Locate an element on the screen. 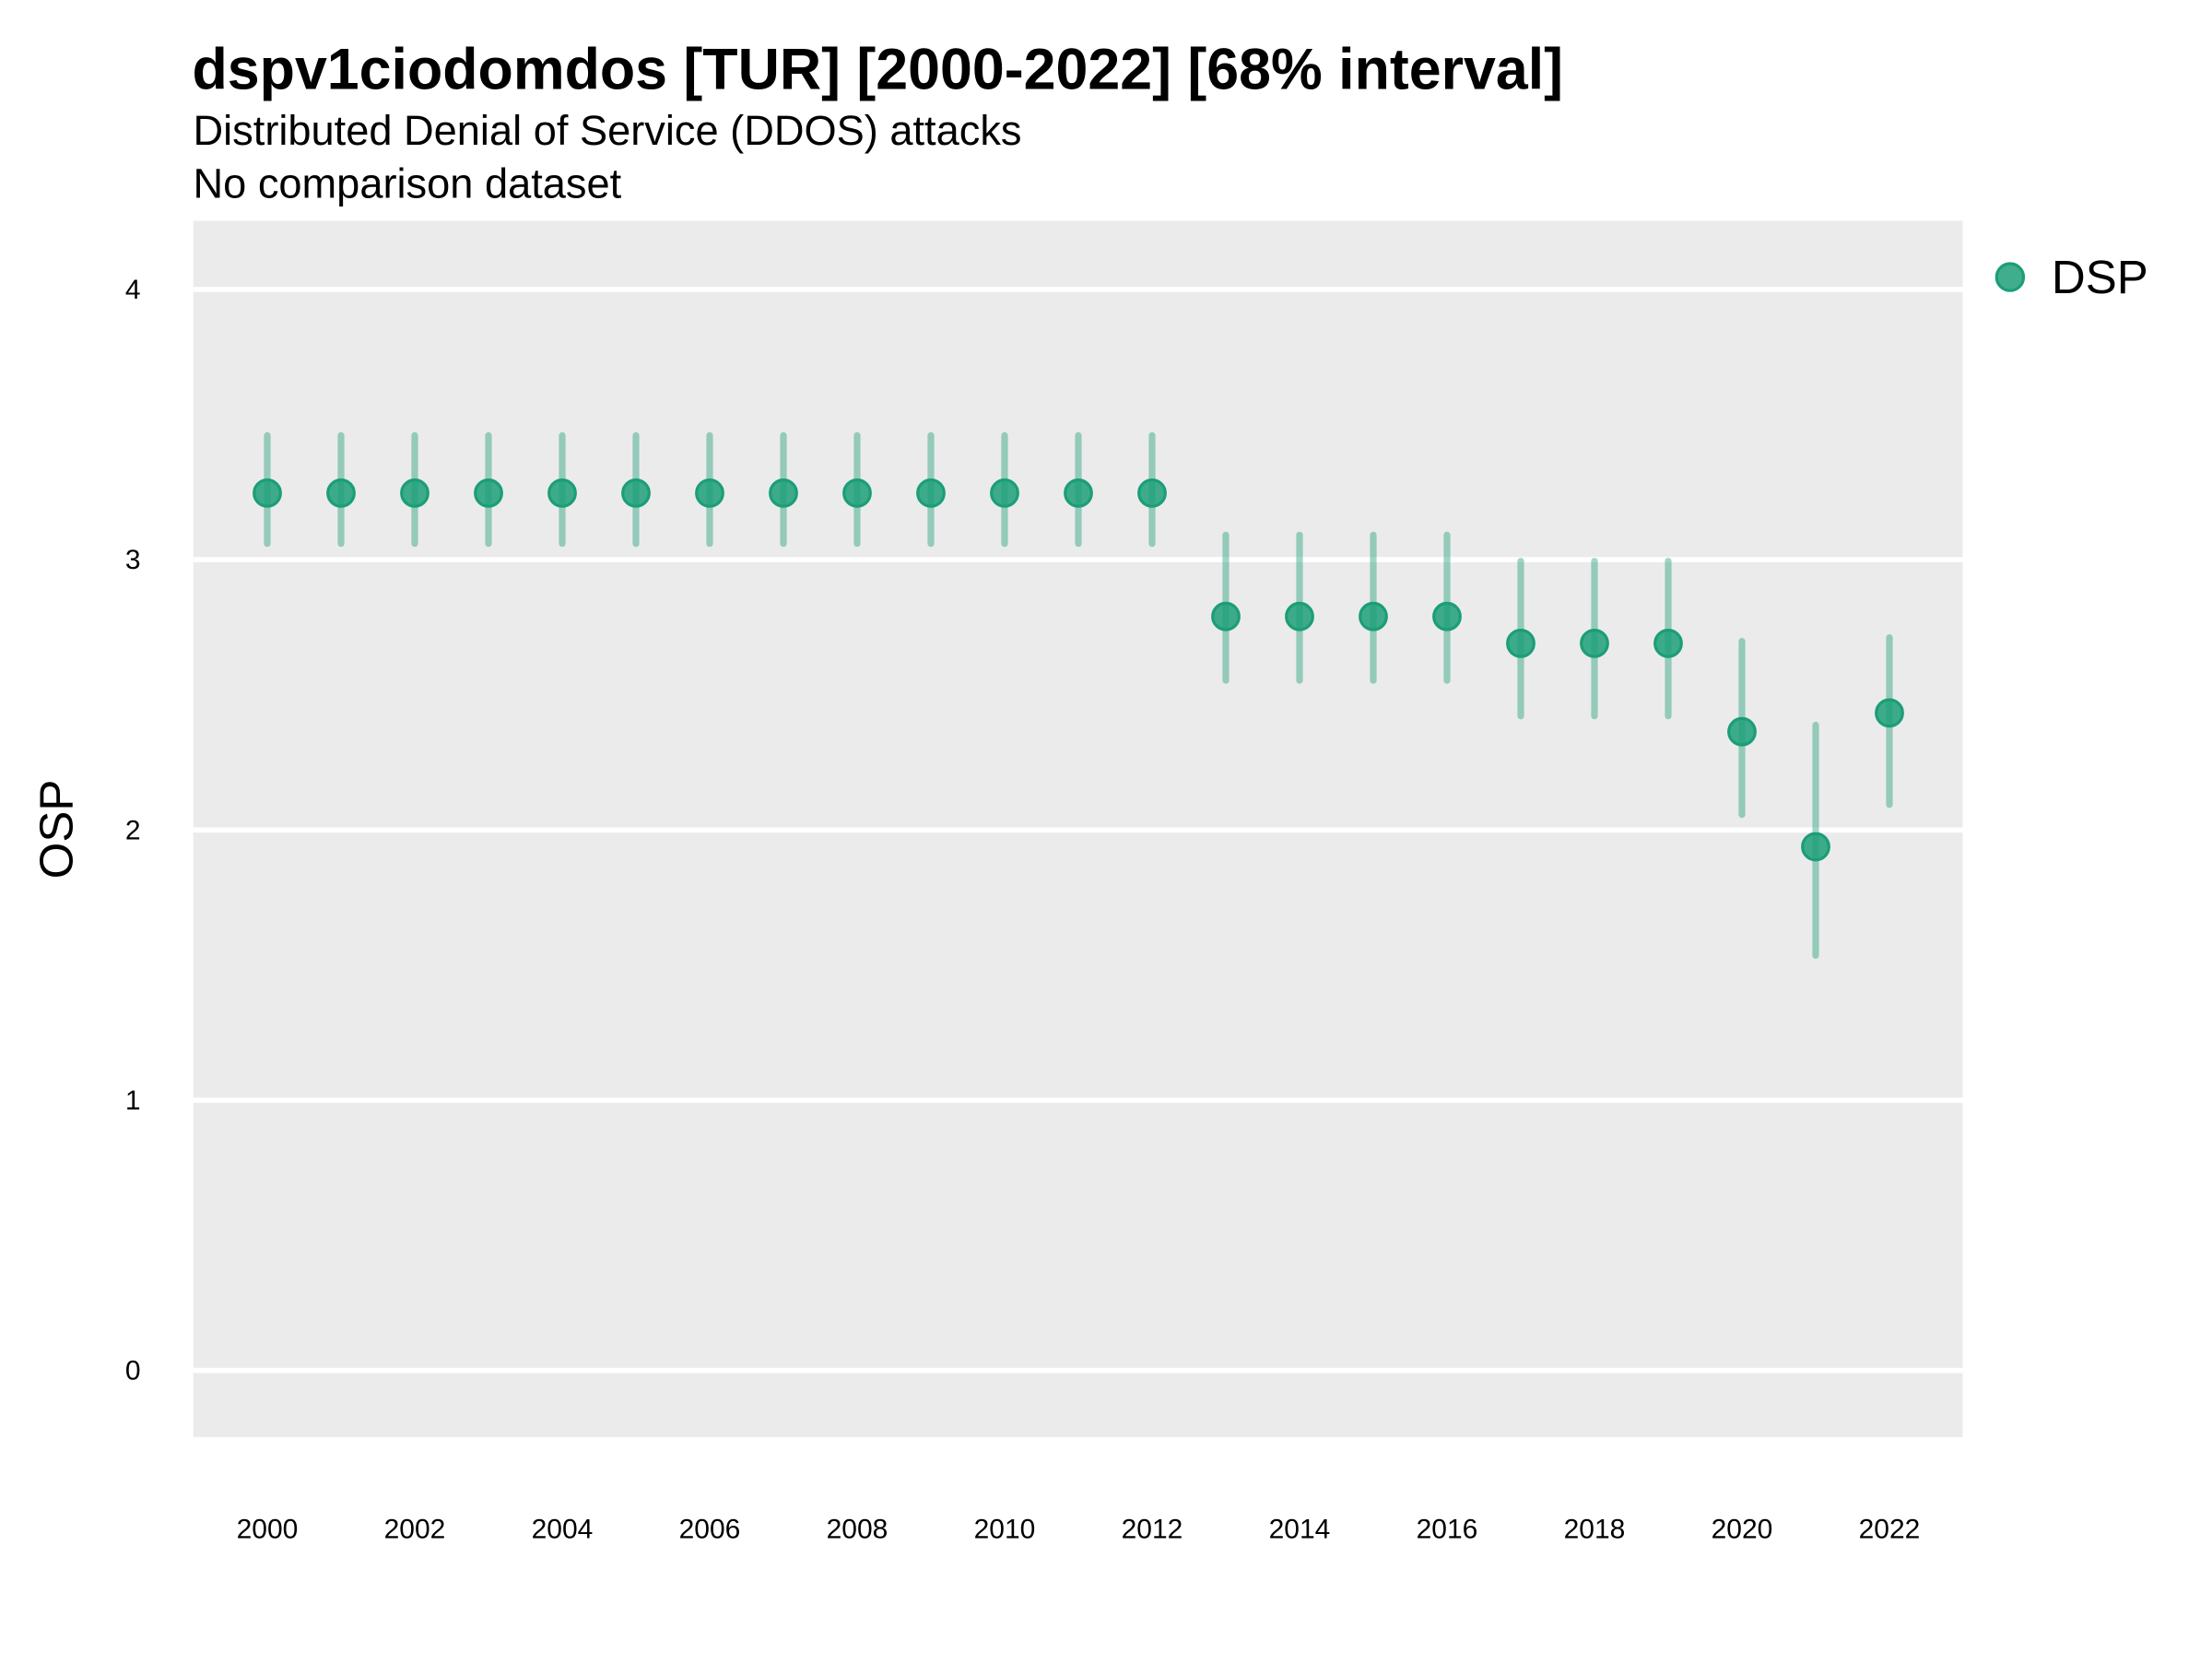 This screenshot has width=2212, height=1664. svg-text: 2022 is located at coordinates (1890, 1530).